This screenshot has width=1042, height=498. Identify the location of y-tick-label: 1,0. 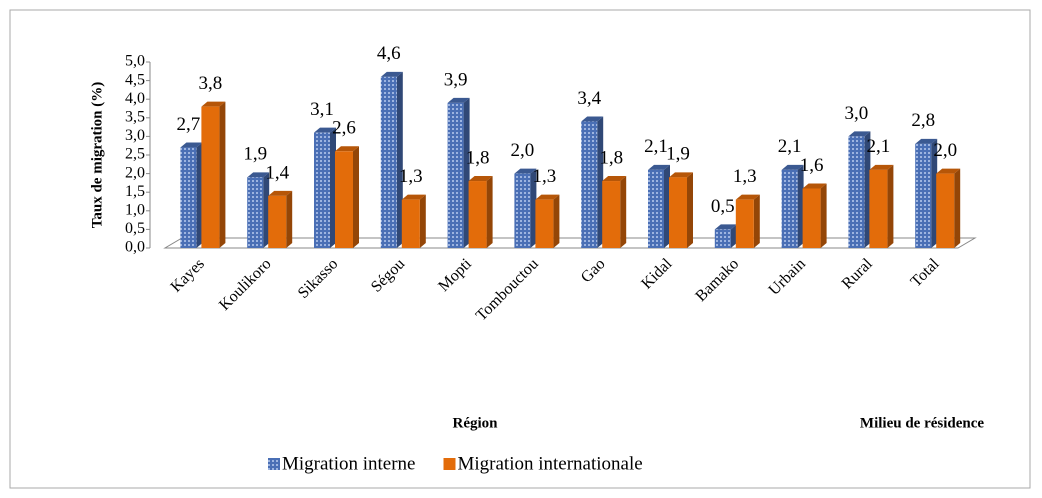
(135, 209).